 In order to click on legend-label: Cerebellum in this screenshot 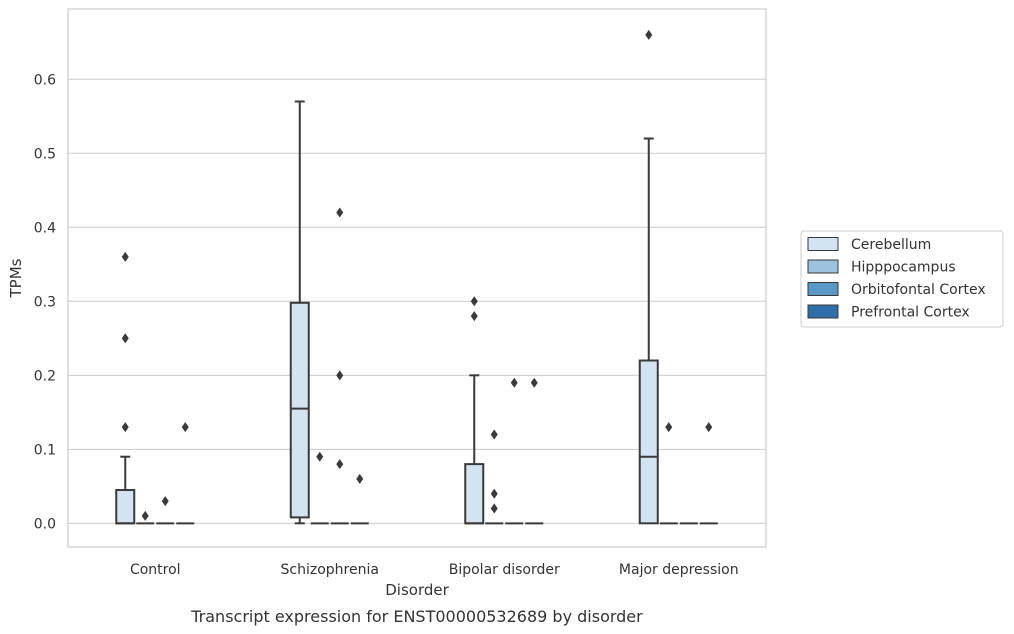, I will do `click(891, 245)`.